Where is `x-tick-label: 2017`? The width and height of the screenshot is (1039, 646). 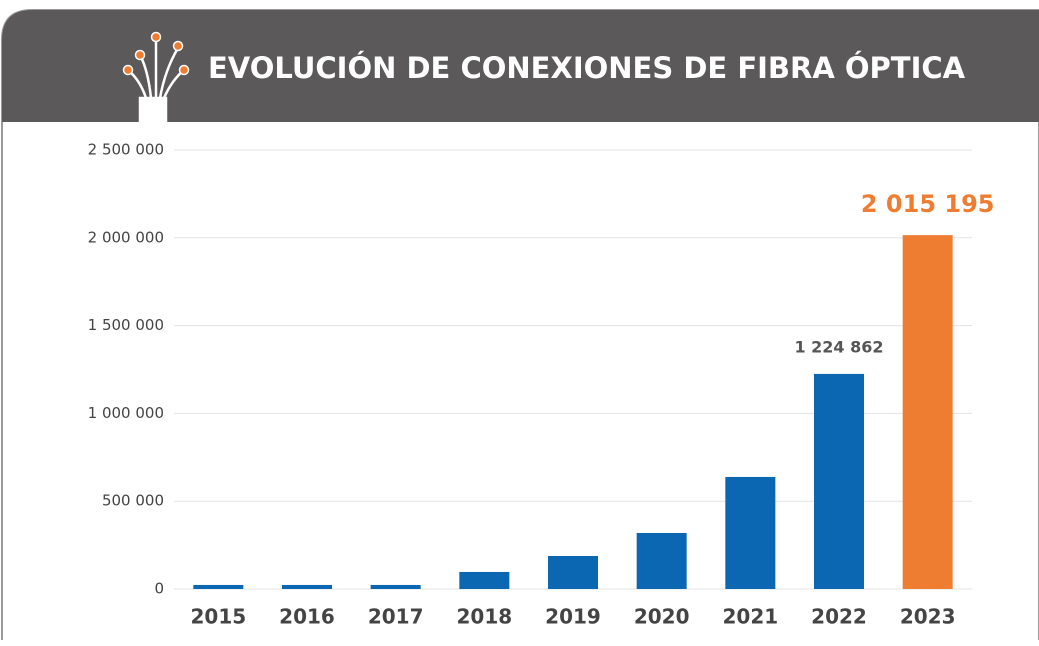
x-tick-label: 2017 is located at coordinates (396, 617).